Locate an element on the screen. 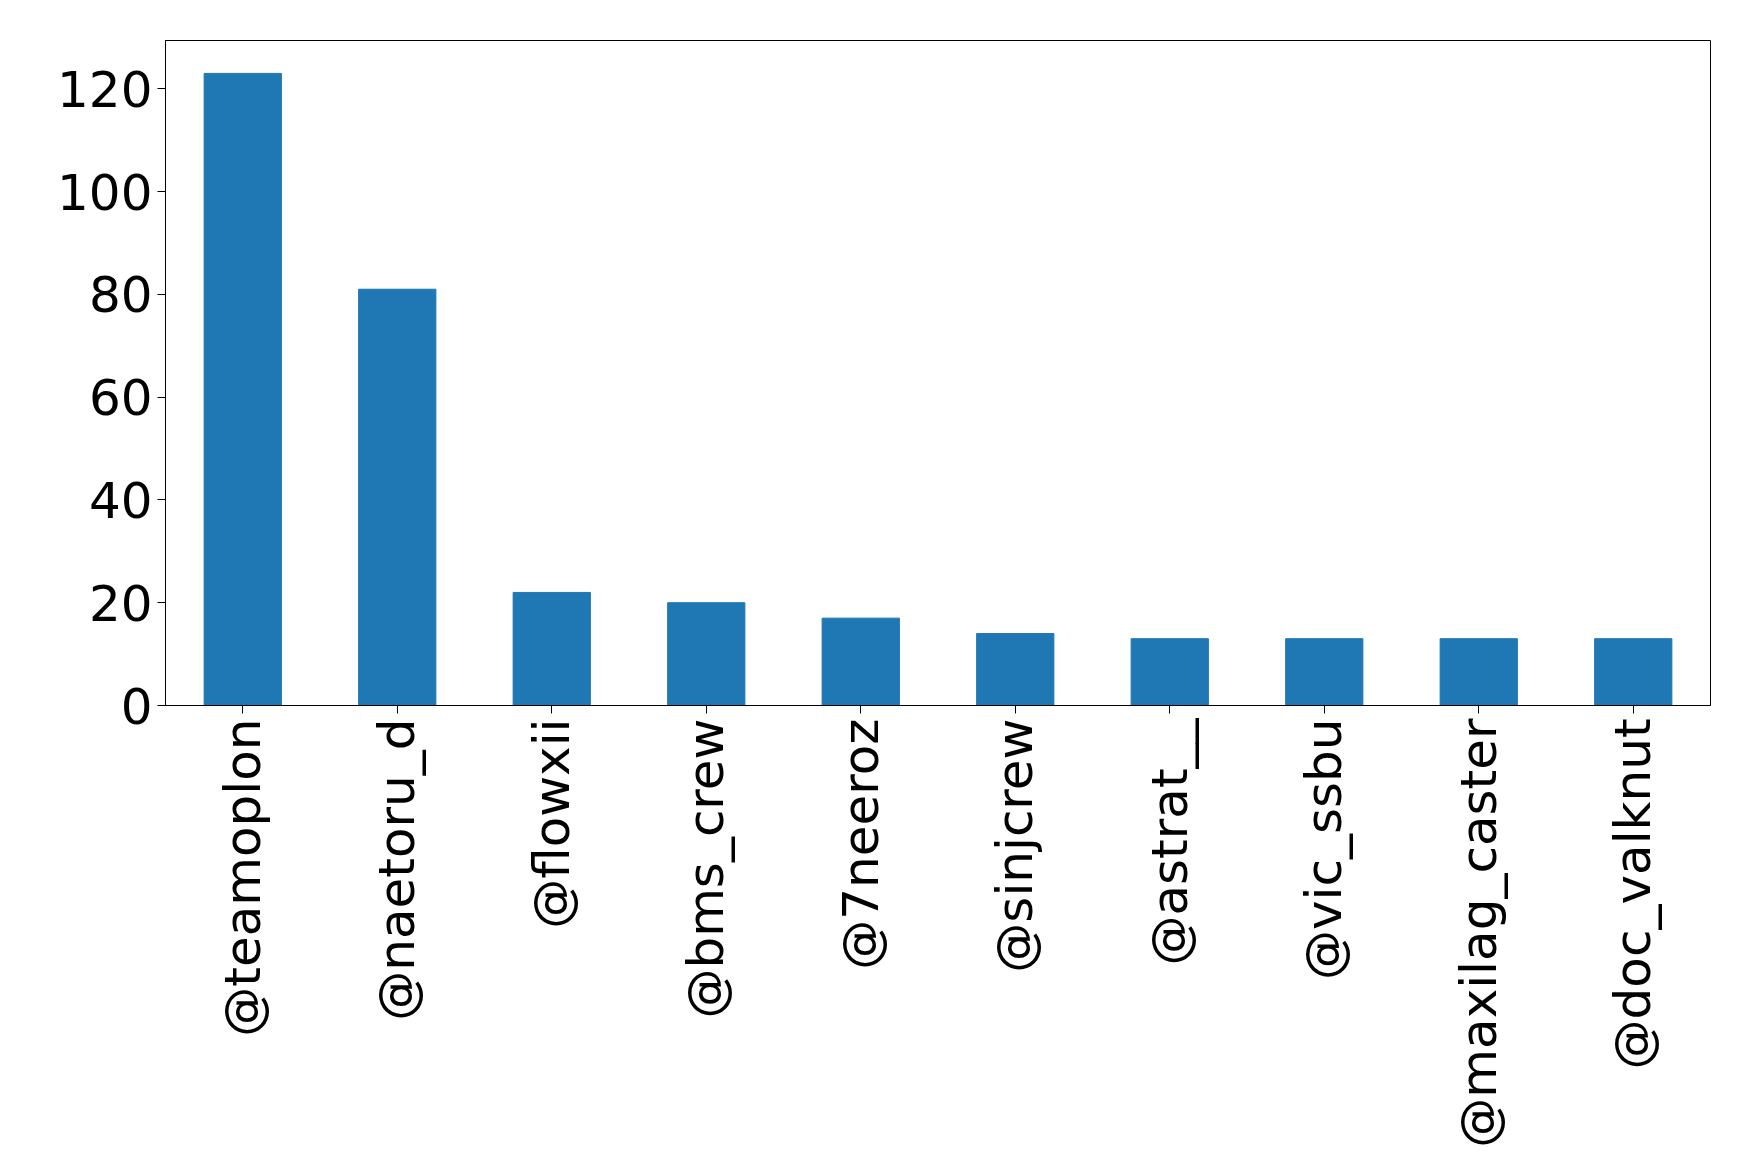 This screenshot has height=1165, width=1758. y-tick-label: 80 is located at coordinates (120, 295).